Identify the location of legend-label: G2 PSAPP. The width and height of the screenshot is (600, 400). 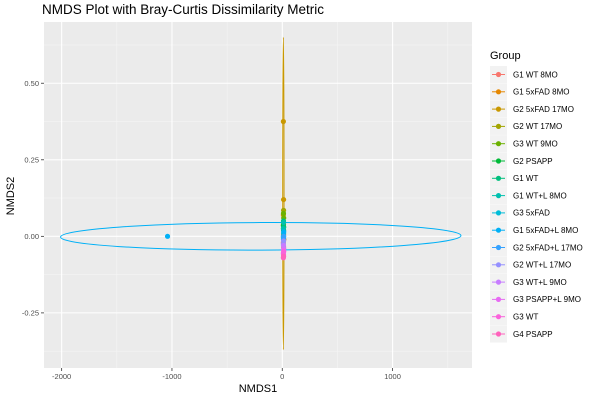
(533, 161).